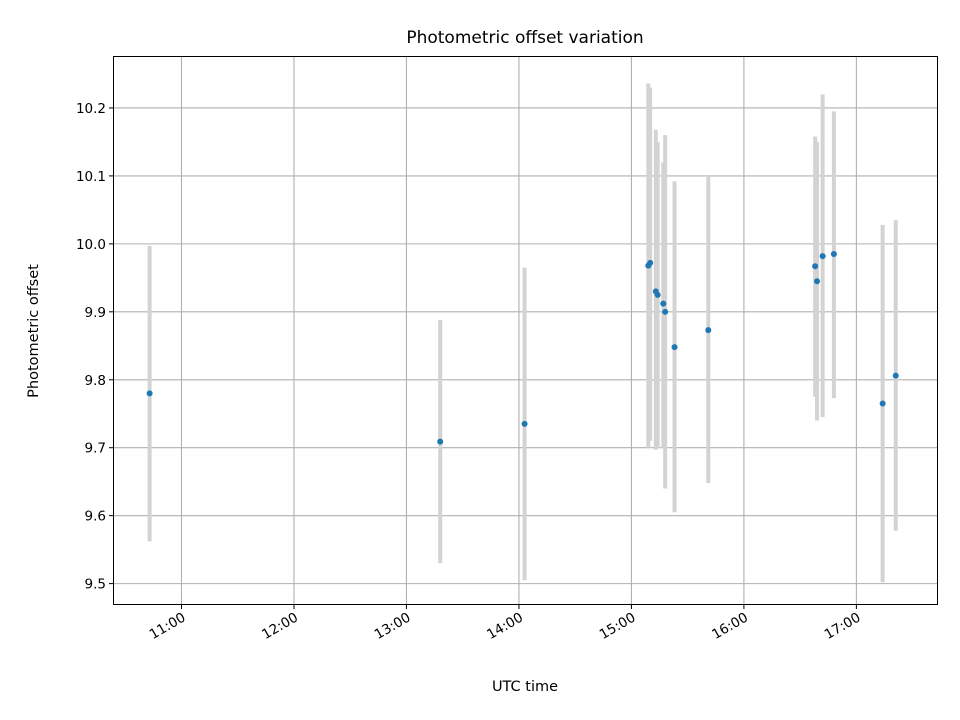 Image resolution: width=960 pixels, height=720 pixels. Describe the element at coordinates (730, 626) in the screenshot. I see `x-tick-label: 16:00` at that location.